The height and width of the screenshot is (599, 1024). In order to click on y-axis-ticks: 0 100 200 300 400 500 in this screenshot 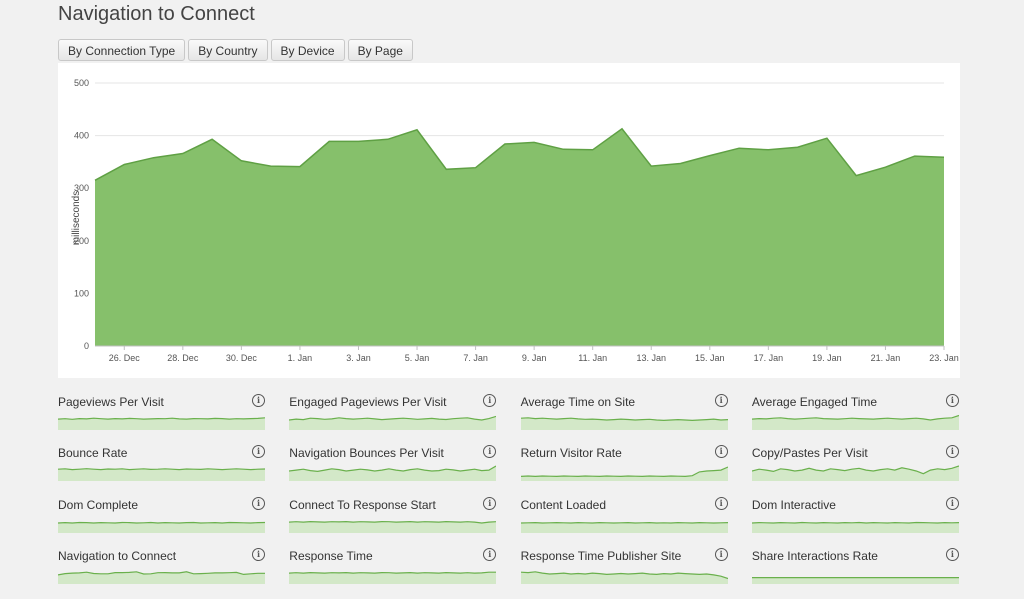, I will do `click(81, 214)`.